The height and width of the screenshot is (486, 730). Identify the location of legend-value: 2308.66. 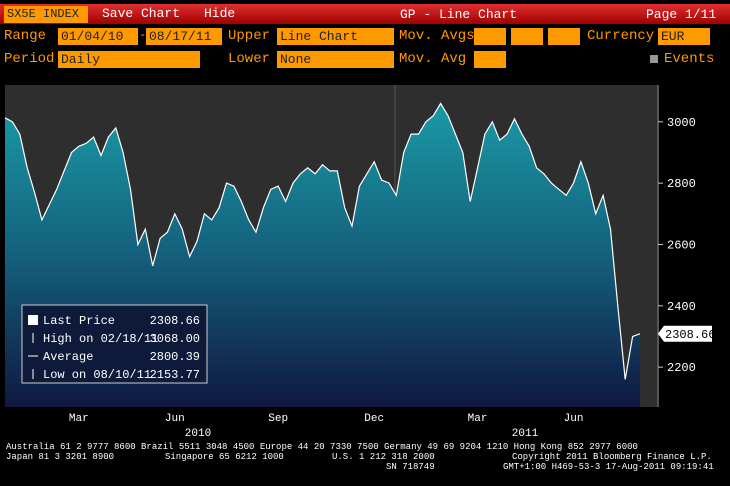
(175, 321).